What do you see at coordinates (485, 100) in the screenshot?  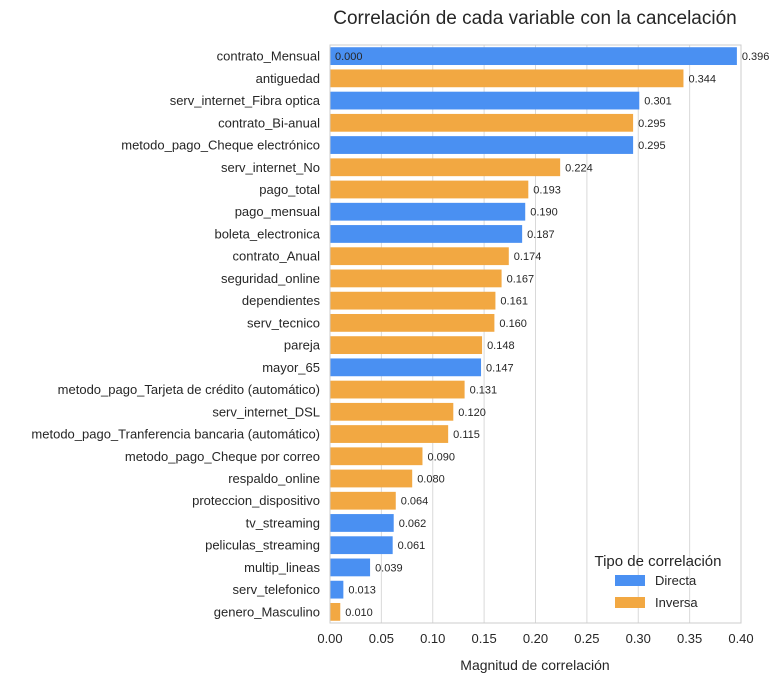 I see `bar-serv-internet-fibra-optica` at bounding box center [485, 100].